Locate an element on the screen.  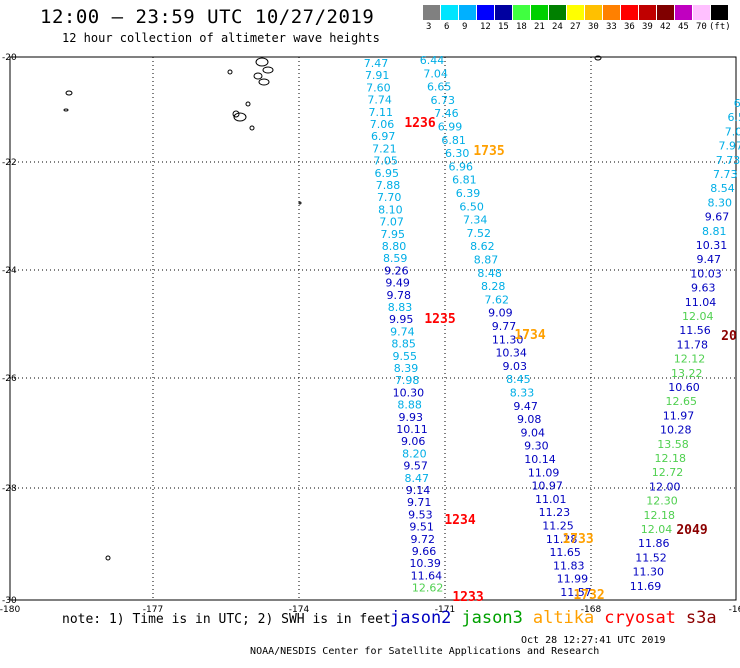
track-b-value: 11.09 is located at coordinates (544, 472).